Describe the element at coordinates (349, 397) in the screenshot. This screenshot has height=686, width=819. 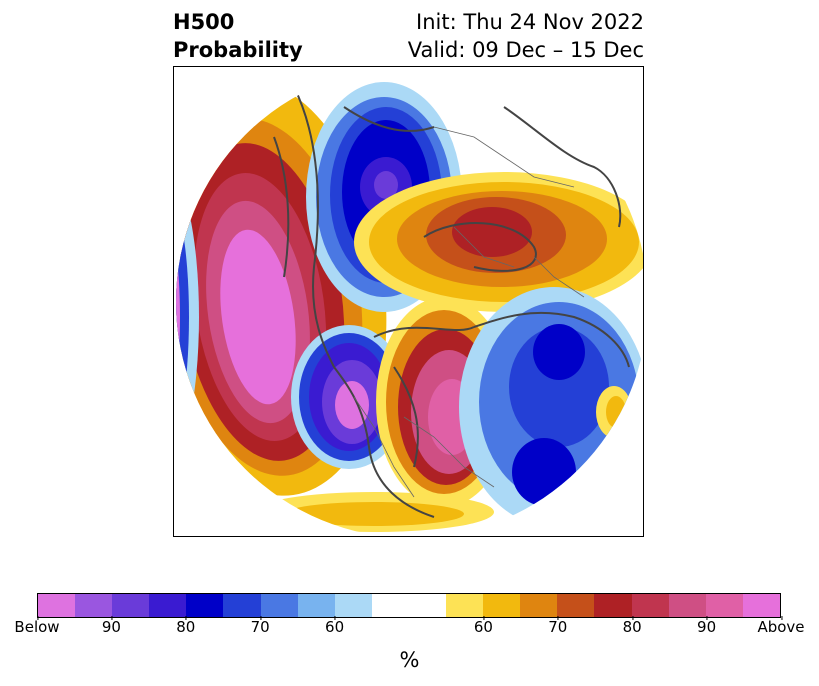
I see `anomaly-below-west-na` at that location.